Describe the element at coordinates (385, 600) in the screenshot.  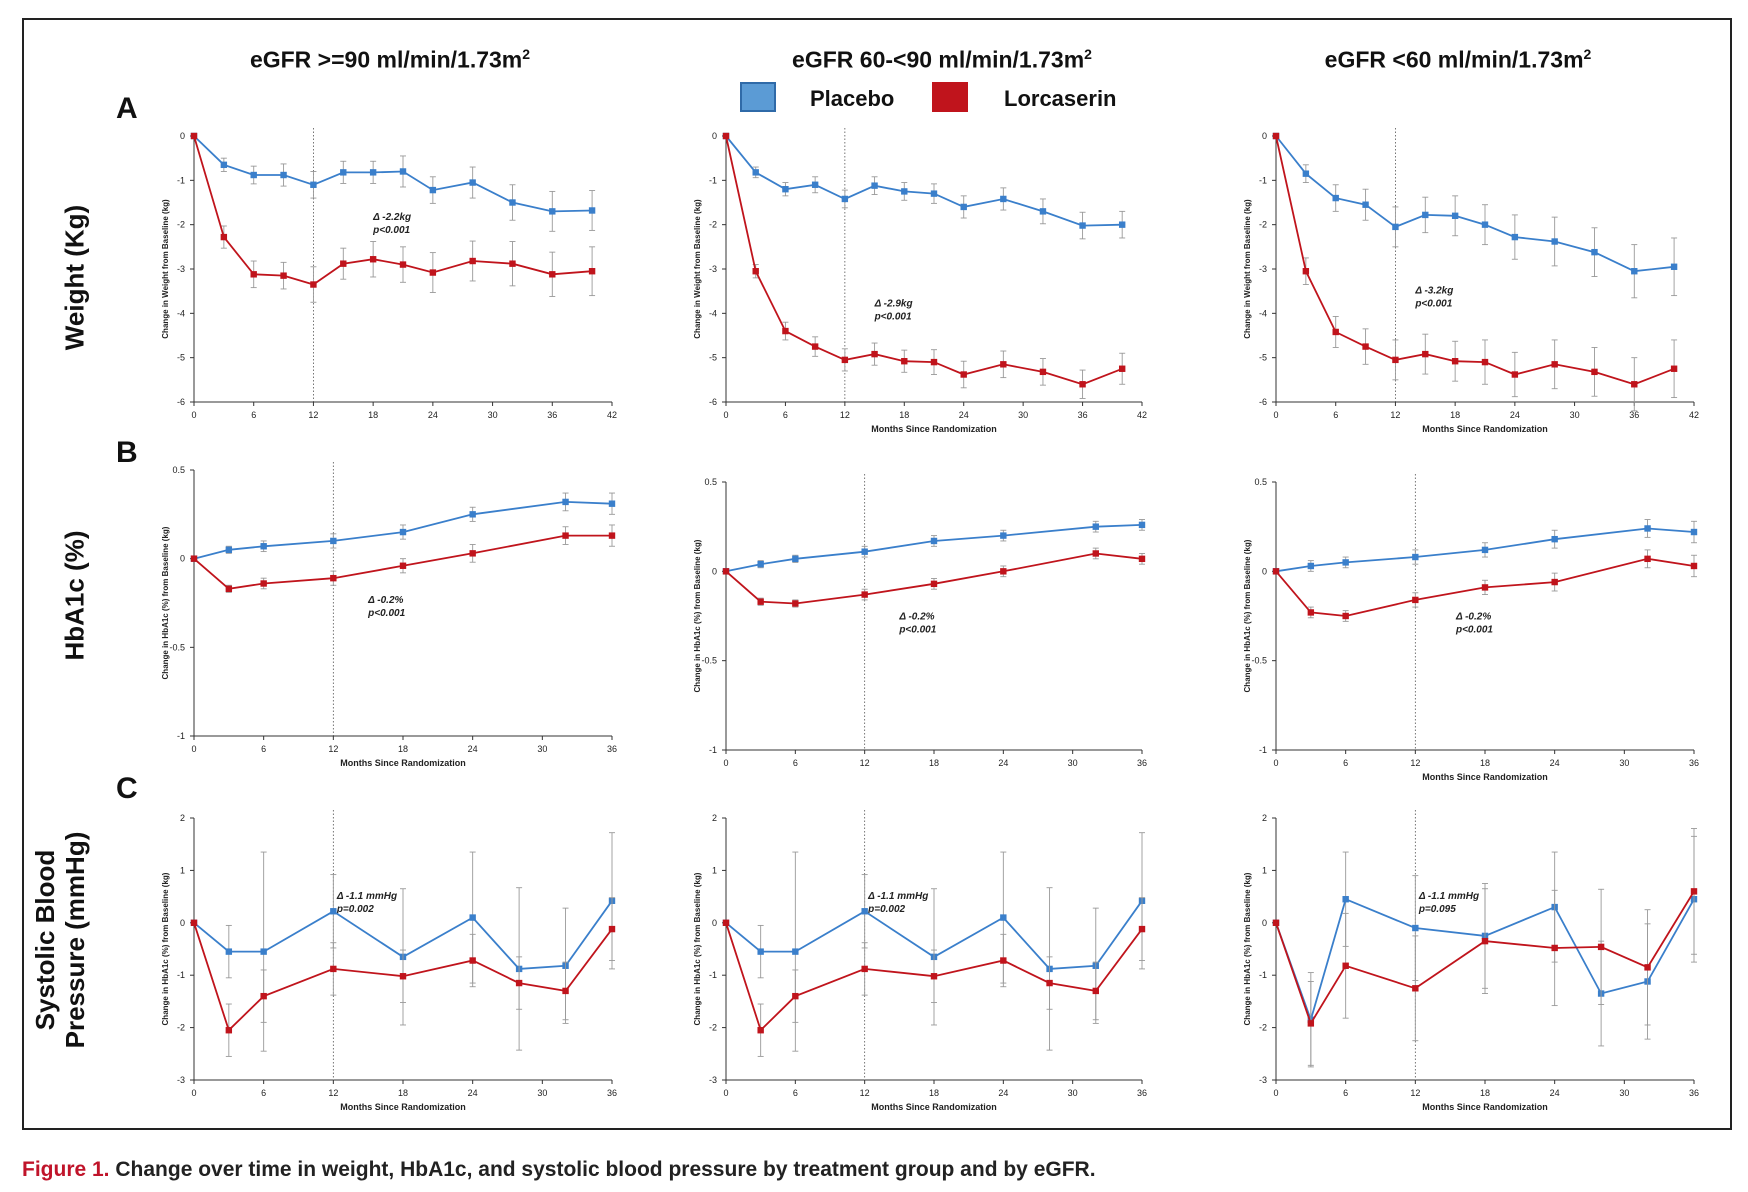
I see `annotation-line: Δ -0.2%` at that location.